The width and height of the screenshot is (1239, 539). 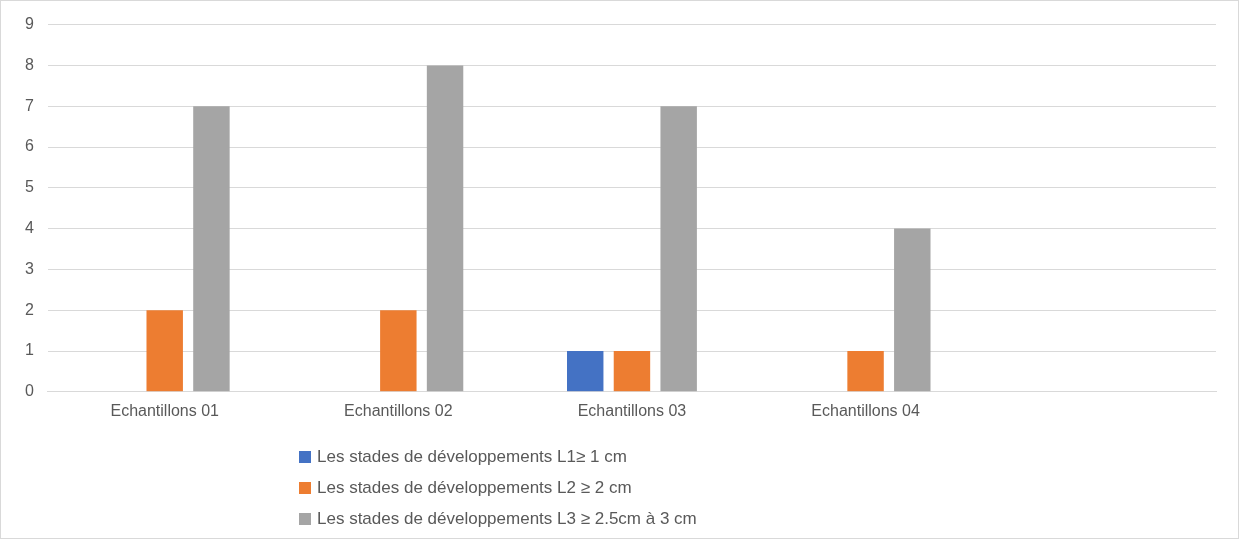 What do you see at coordinates (29, 146) in the screenshot?
I see `y-tick-label: 6` at bounding box center [29, 146].